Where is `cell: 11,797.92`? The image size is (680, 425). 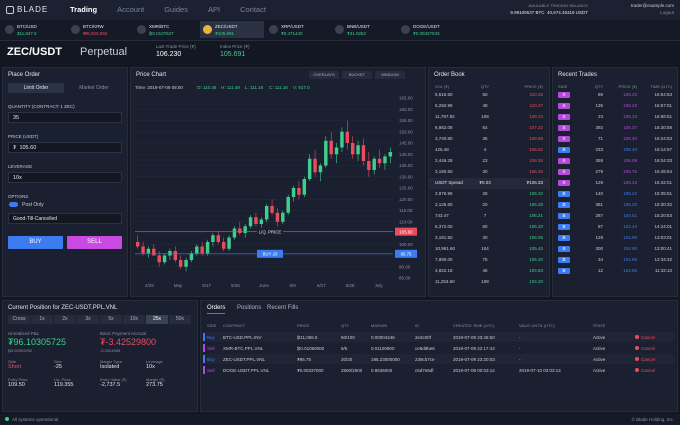
cell: 11,797.92 is located at coordinates (445, 116).